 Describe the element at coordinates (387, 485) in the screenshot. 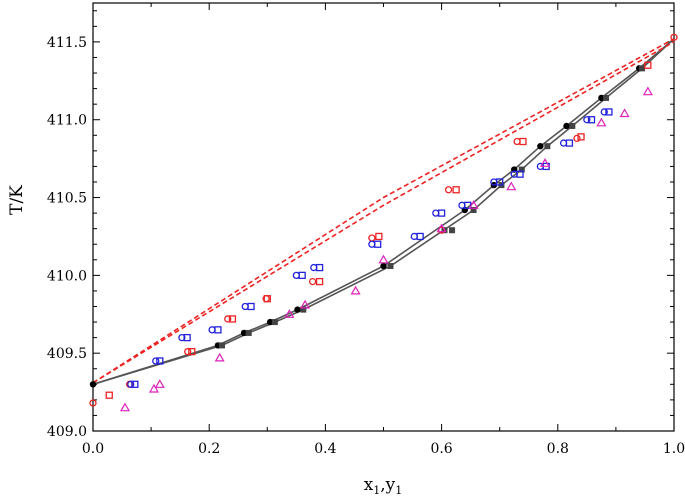

I see `x-axis-title-sep: ,y` at that location.